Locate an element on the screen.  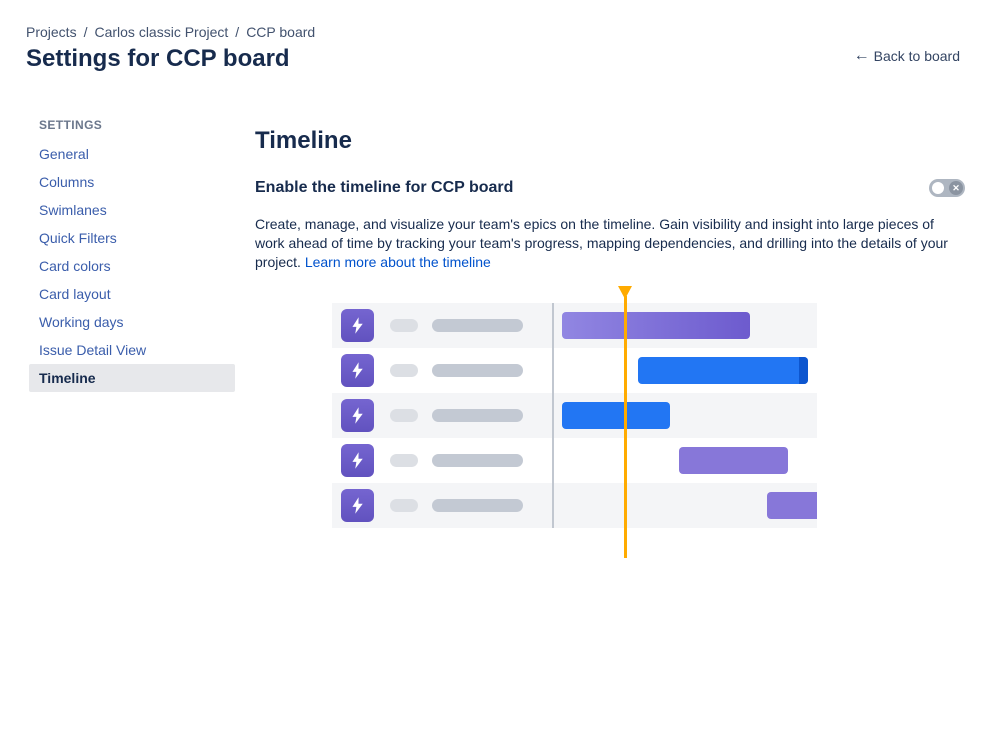
sidebar-item-general: General is located at coordinates (64, 154).